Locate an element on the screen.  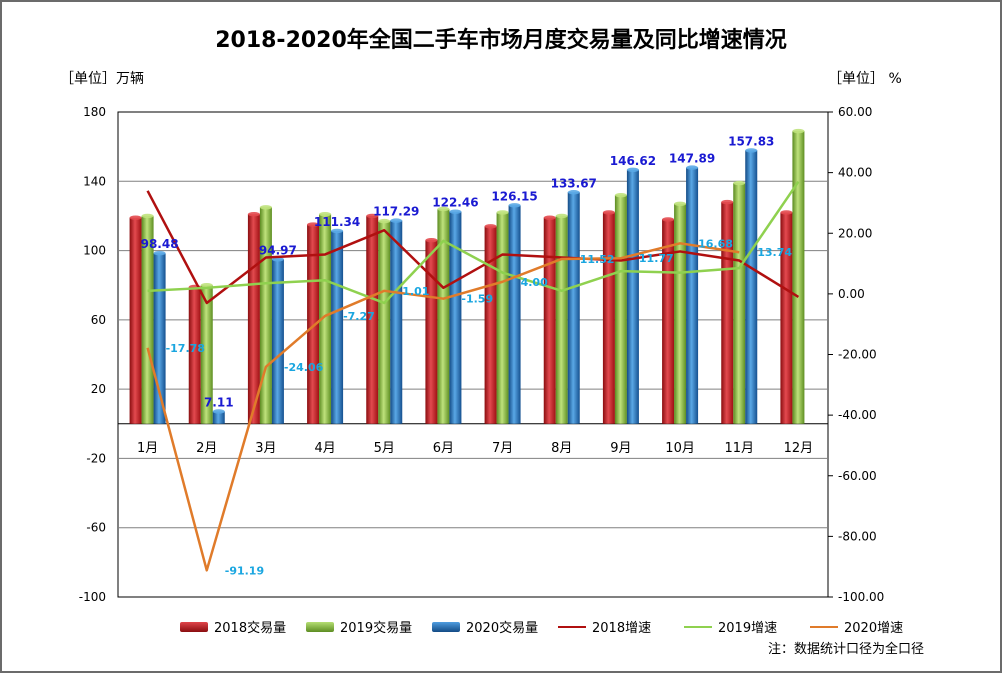
y2-tick-label: -80.00 is located at coordinates (857, 536).